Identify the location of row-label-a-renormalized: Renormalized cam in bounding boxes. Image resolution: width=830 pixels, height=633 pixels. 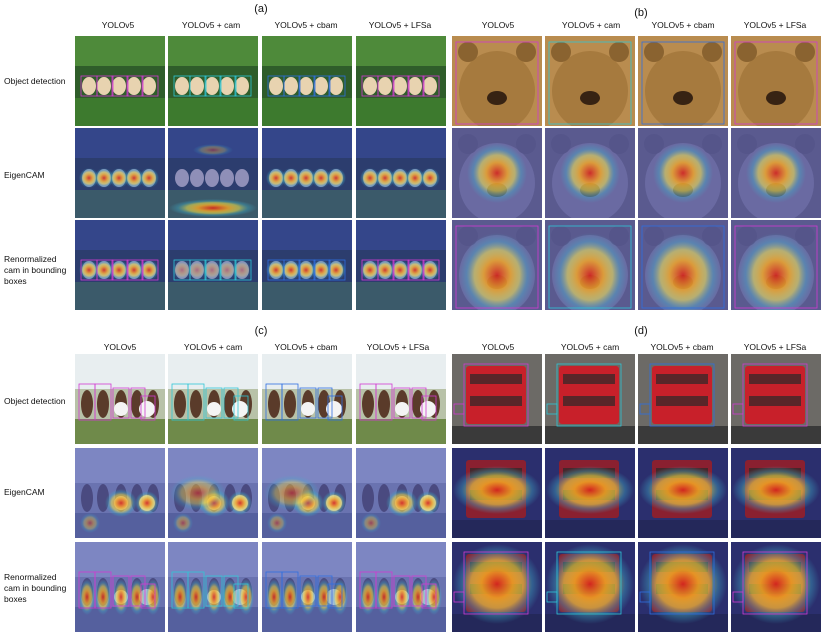
(35, 270).